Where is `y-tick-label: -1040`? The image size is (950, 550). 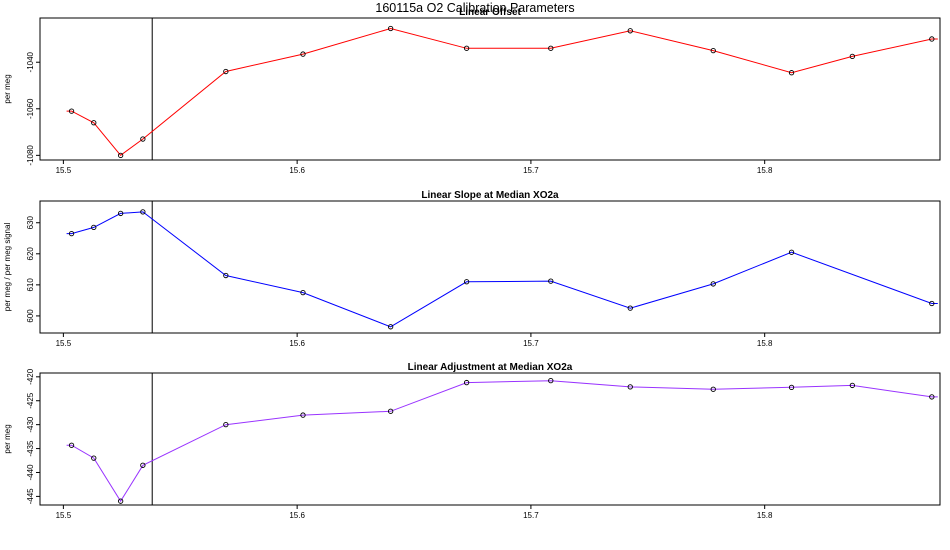 y-tick-label: -1040 is located at coordinates (30, 61).